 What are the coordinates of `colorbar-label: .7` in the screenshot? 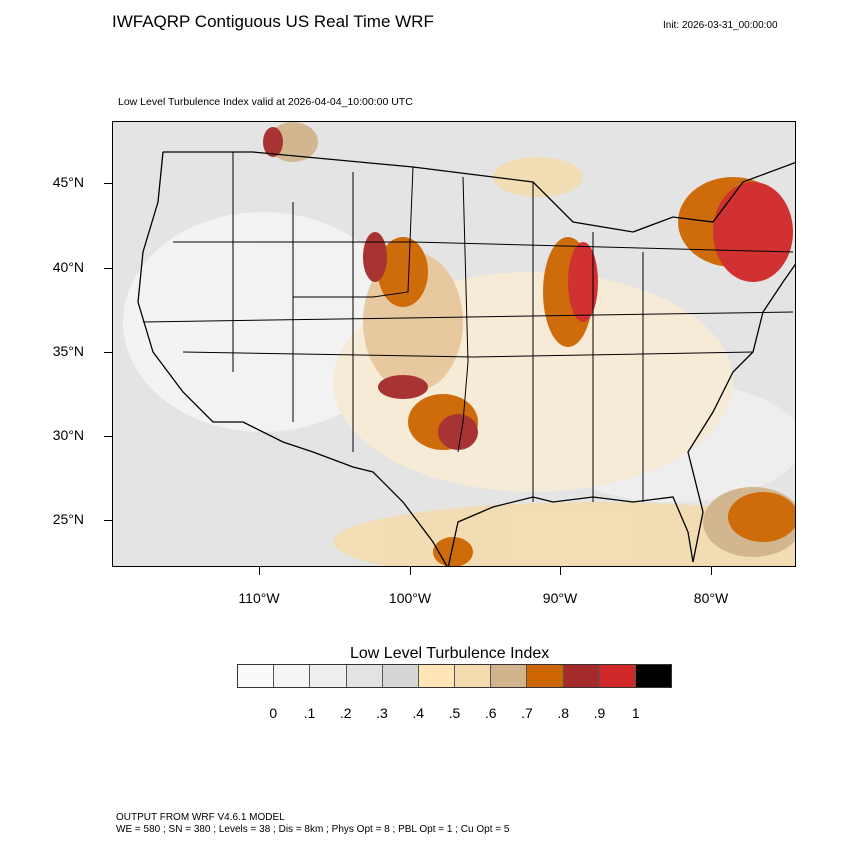 It's located at (527, 713).